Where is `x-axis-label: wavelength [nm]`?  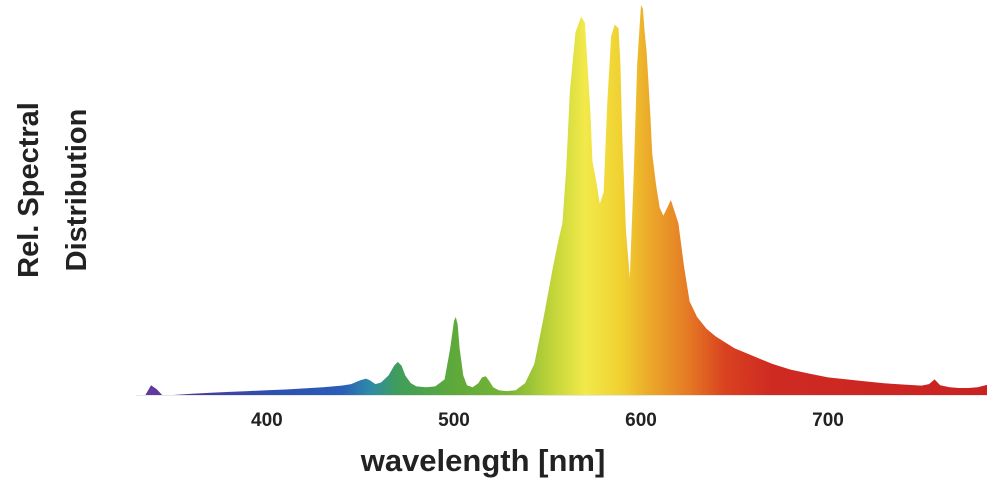
x-axis-label: wavelength [nm] is located at coordinates (483, 460).